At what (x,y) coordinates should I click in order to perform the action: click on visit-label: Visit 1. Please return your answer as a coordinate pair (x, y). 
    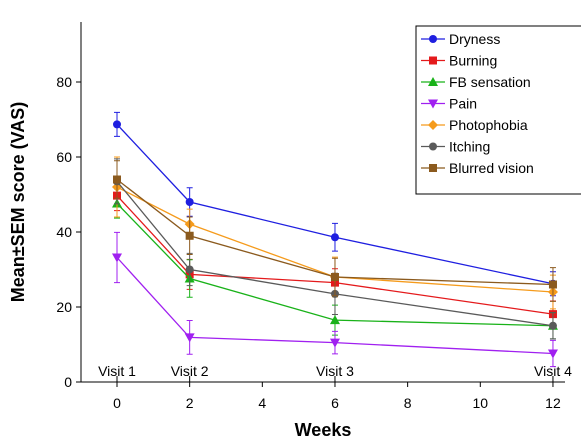
    Looking at the image, I should click on (117, 371).